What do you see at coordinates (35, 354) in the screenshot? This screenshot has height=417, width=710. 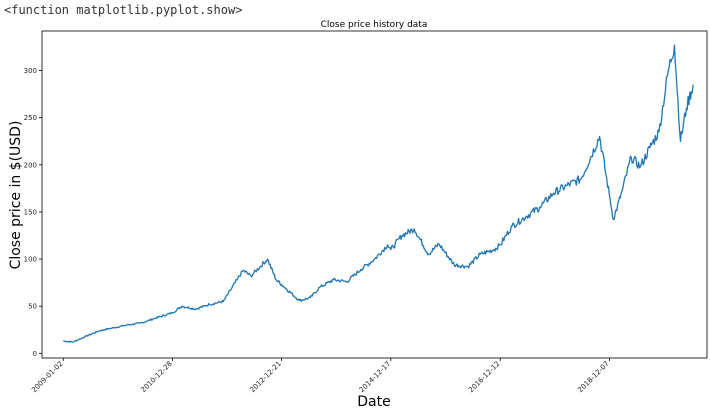 I see `y-tick-label: 0` at bounding box center [35, 354].